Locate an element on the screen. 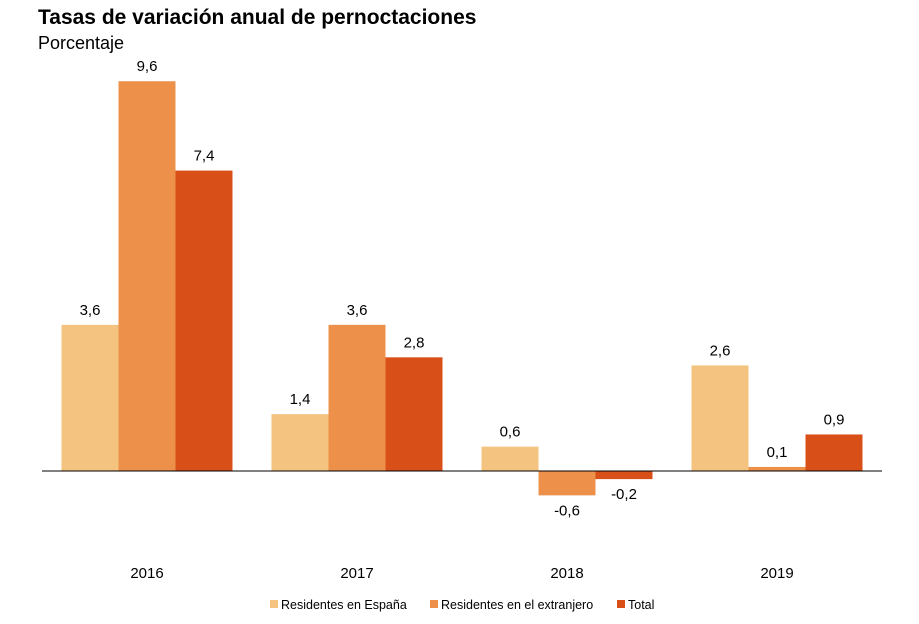 The image size is (919, 624). x-tick-label-2016: 2016 is located at coordinates (146, 573).